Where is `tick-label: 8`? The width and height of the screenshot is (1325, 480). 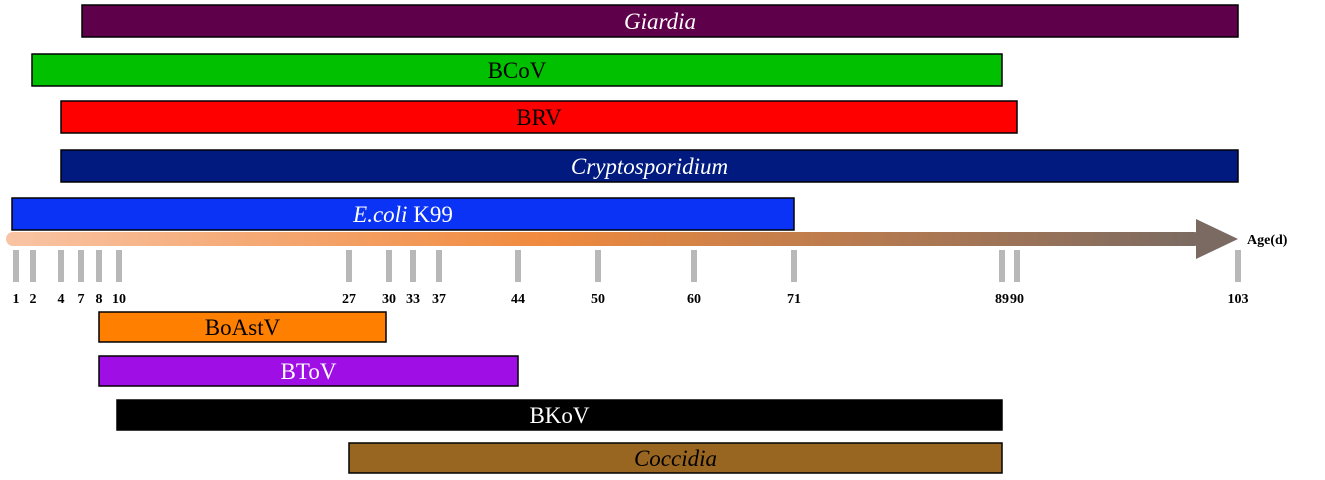 tick-label: 8 is located at coordinates (99, 299).